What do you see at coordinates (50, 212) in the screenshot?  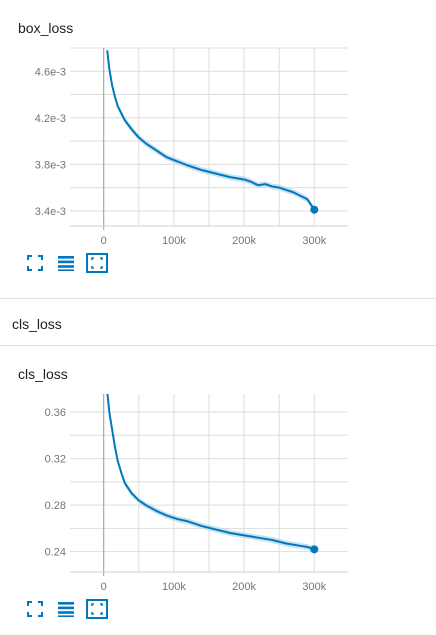 I see `y-tick-label: 3.4e-3` at bounding box center [50, 212].